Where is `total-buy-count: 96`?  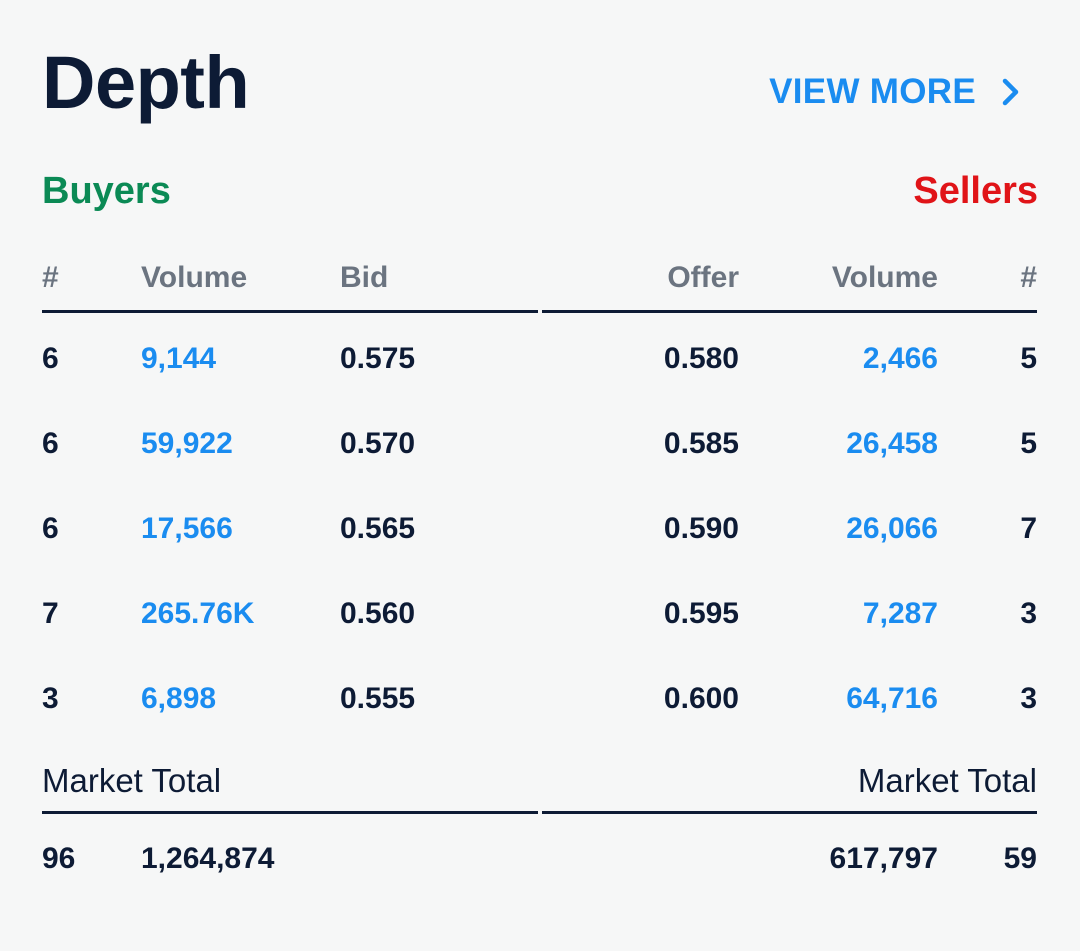 total-buy-count: 96 is located at coordinates (59, 858).